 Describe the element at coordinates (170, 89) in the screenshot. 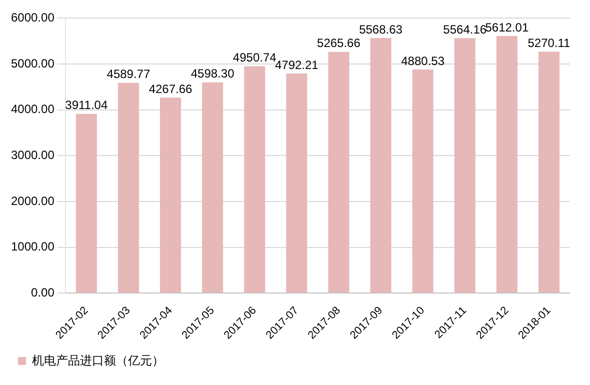

I see `data-label: 4267.66` at that location.